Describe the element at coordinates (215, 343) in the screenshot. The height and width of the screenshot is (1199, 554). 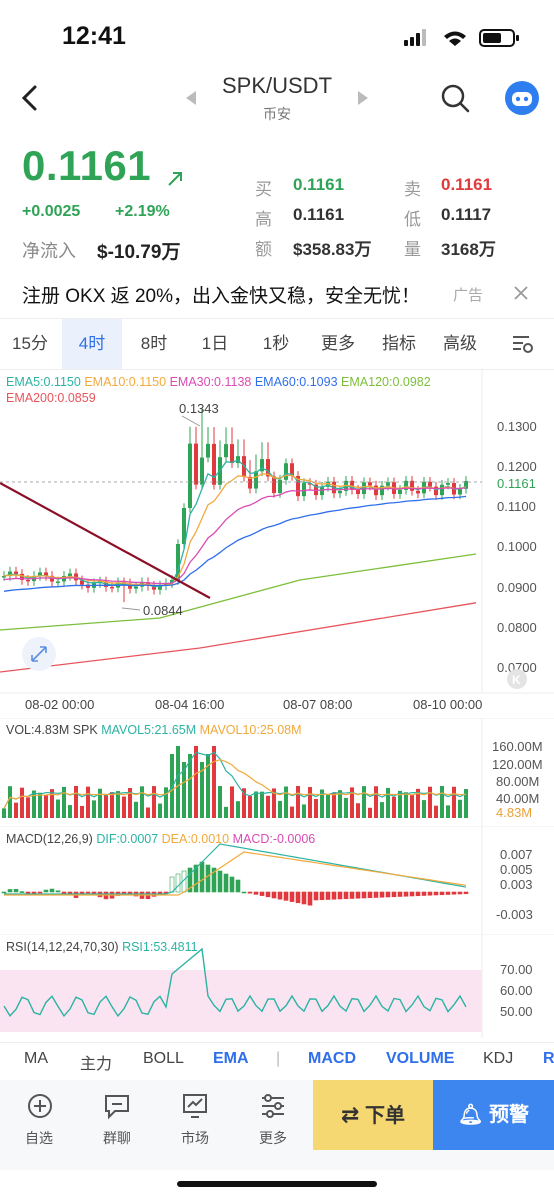
I see `tab-1d: 1日` at that location.